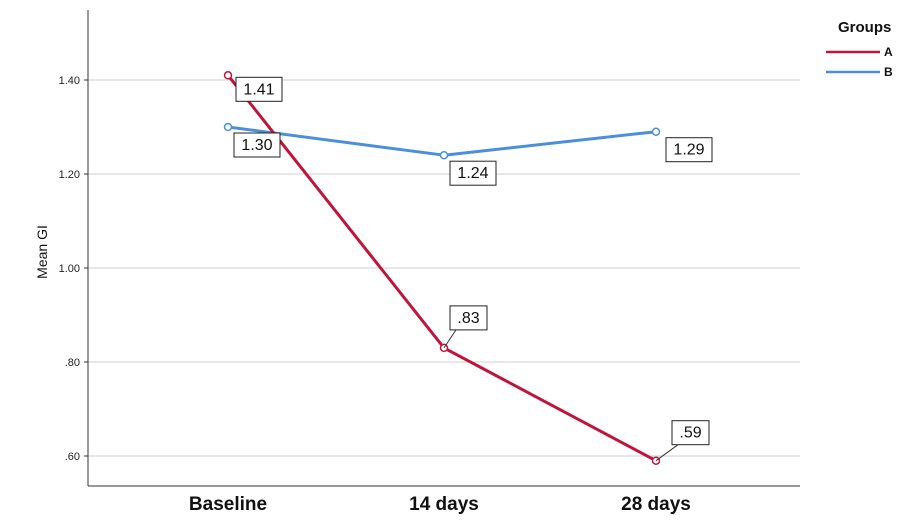 This screenshot has height=521, width=914. Describe the element at coordinates (859, 49) in the screenshot. I see `legend: Groups AB` at that location.